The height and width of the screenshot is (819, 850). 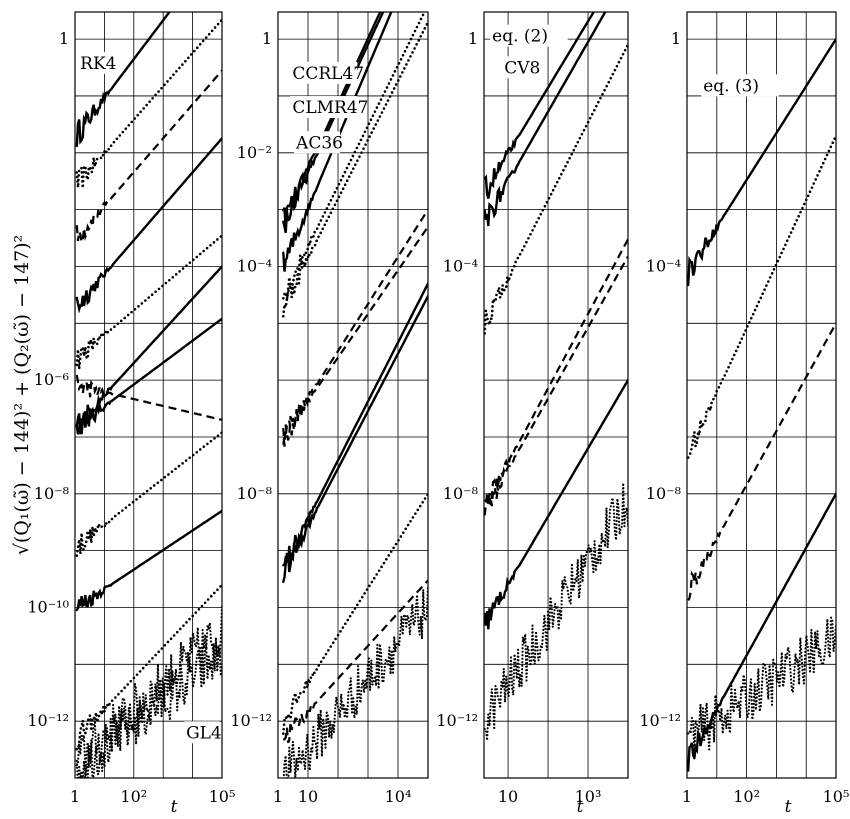 What do you see at coordinates (330, 108) in the screenshot?
I see `annotation-label: CLMR47` at bounding box center [330, 108].